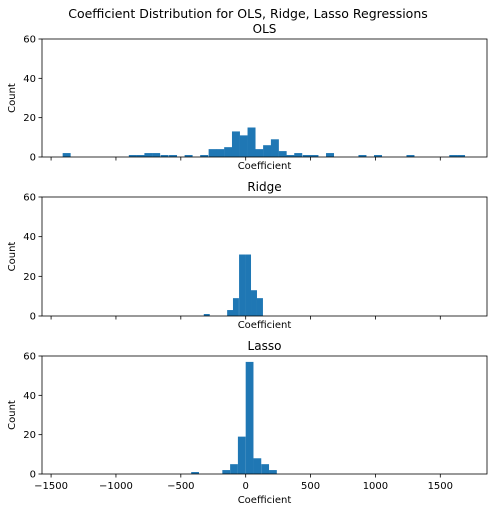  I want to click on subplot-title: OLS, so click(265, 29).